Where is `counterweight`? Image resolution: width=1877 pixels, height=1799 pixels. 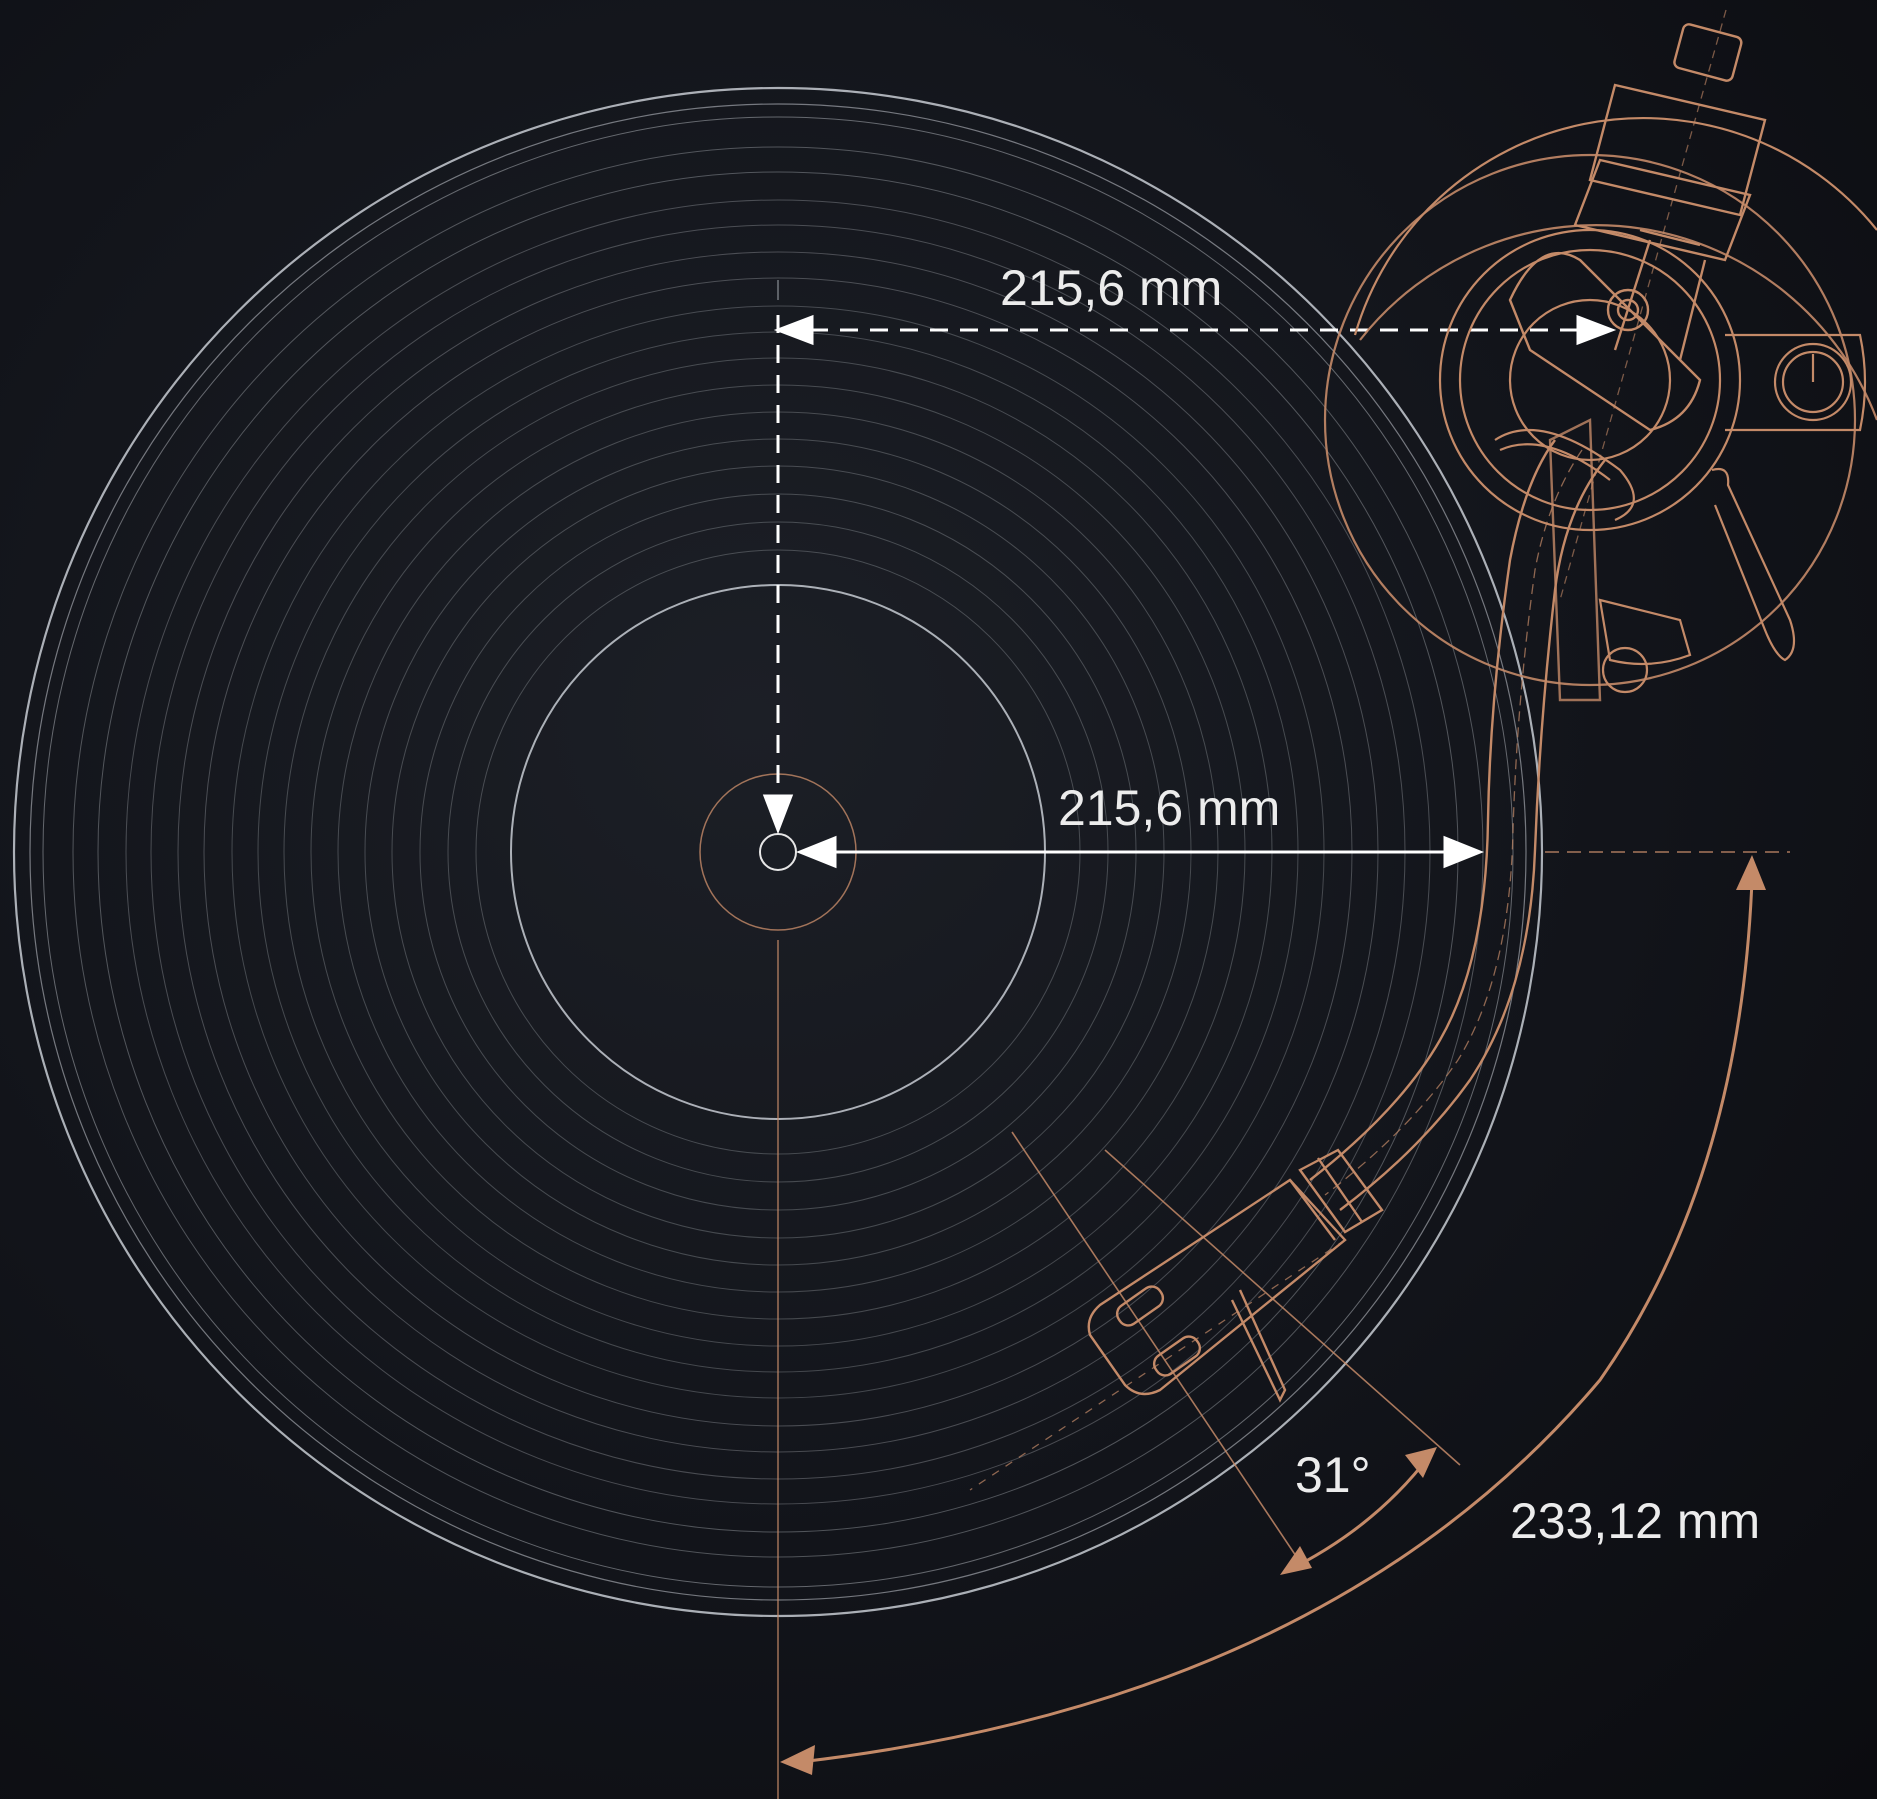
counterweight is located at coordinates (1637, 355).